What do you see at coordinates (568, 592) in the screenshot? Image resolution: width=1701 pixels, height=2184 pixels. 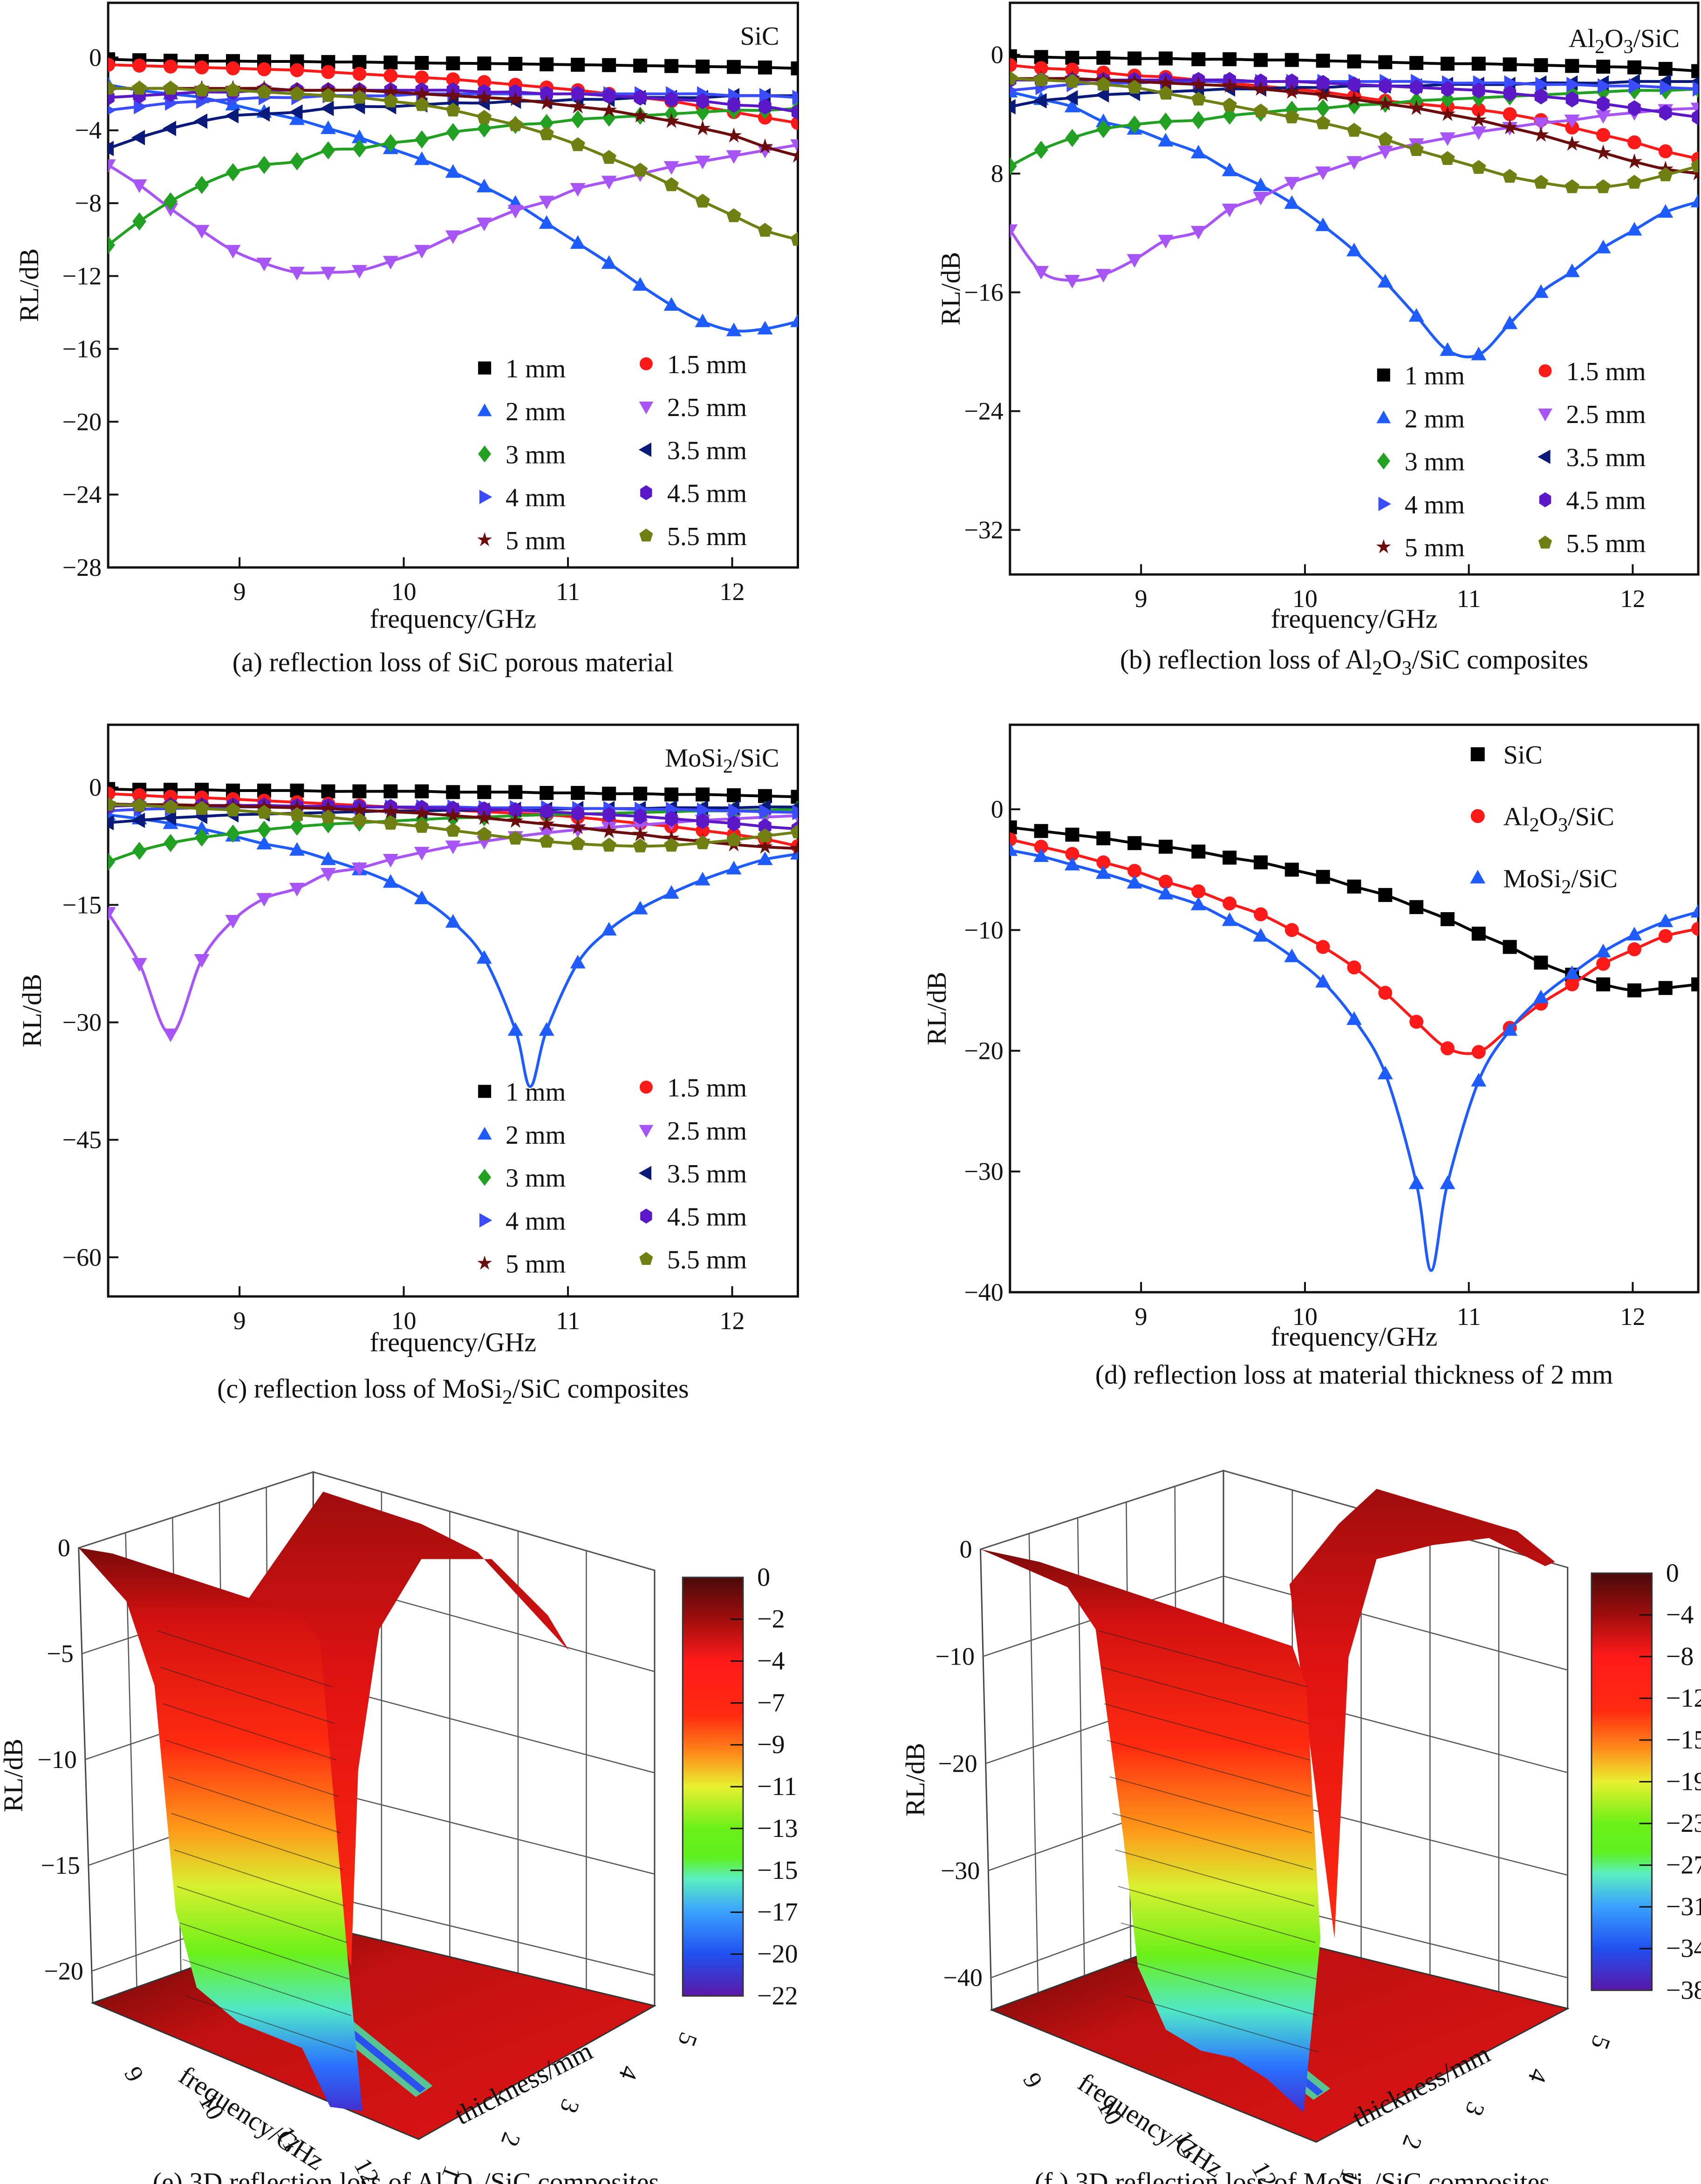 I see `x-tick-label: 11` at bounding box center [568, 592].